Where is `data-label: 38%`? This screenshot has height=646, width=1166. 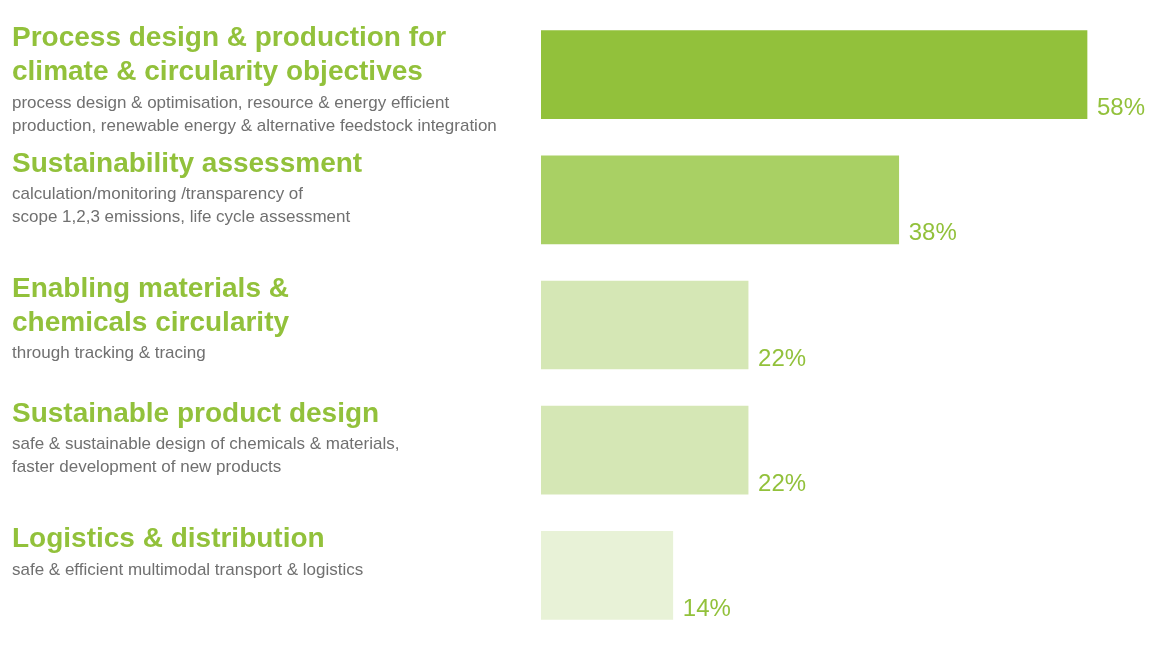 data-label: 38% is located at coordinates (932, 232).